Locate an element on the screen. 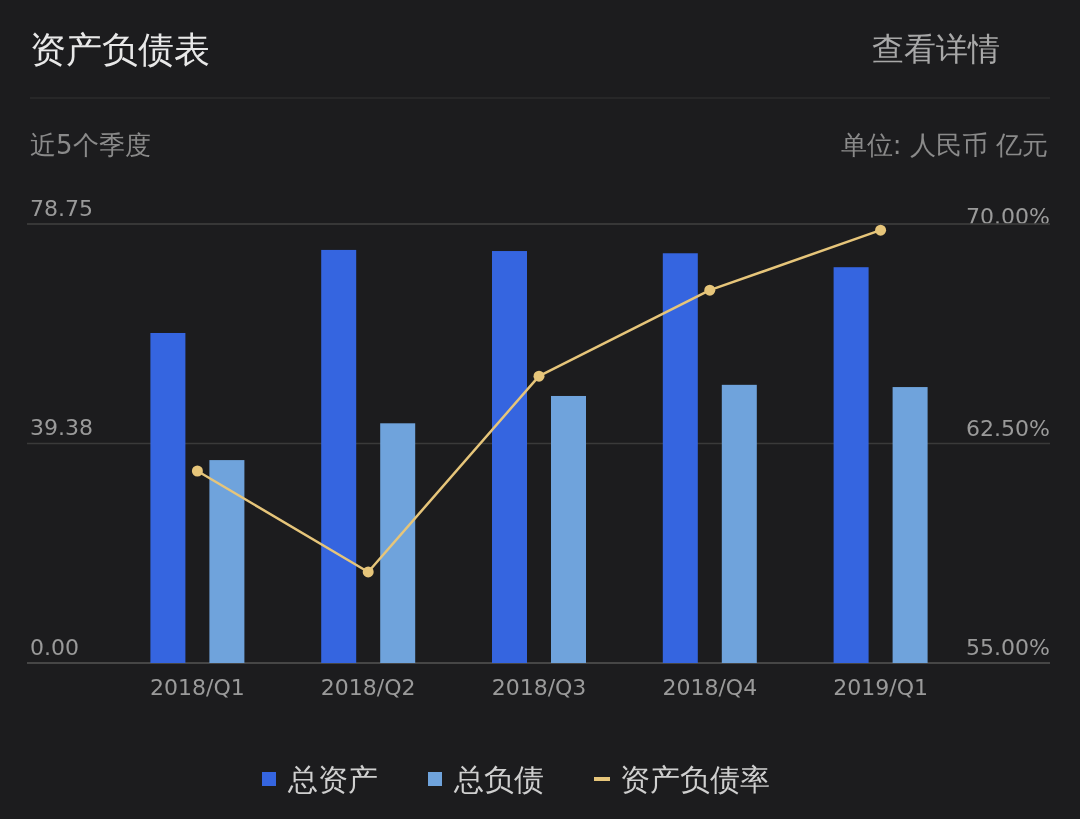  x-tick-label: 2018/Q3 is located at coordinates (539, 687).